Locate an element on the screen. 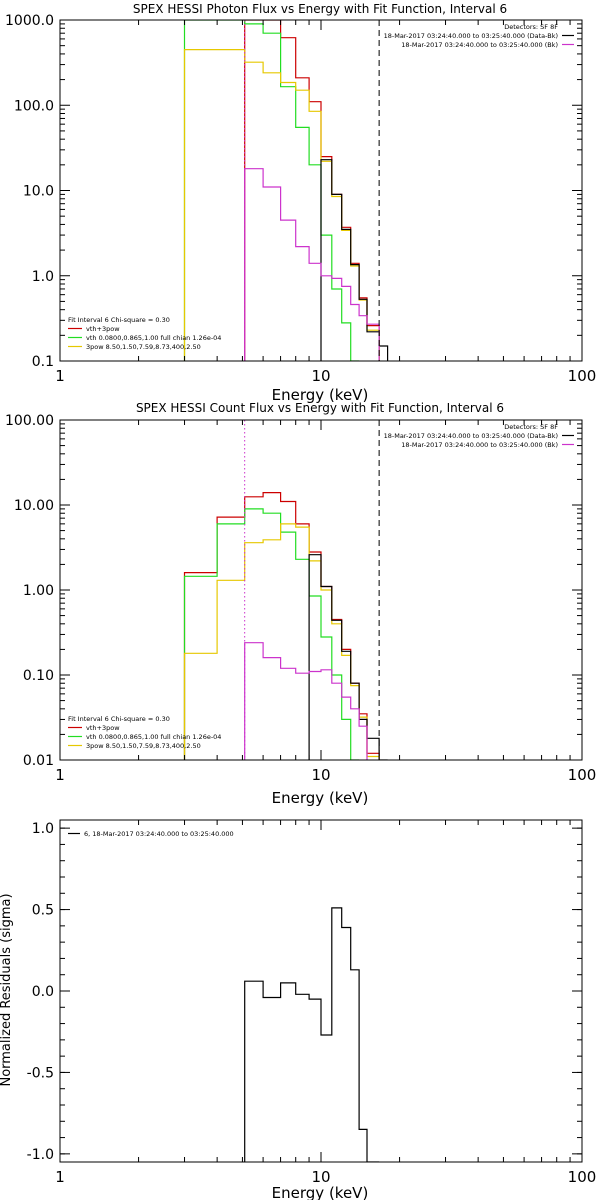  count-series-bk is located at coordinates (306, 701).